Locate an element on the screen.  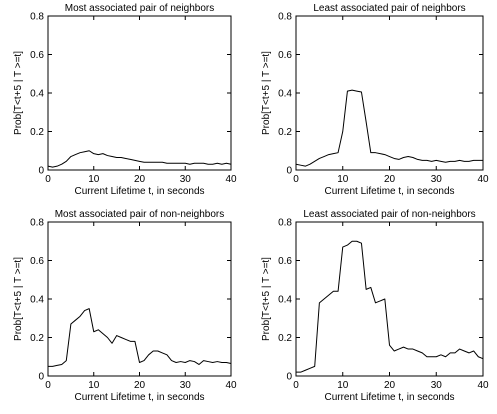
chart-title: Least associated pair of non-neighbors is located at coordinates (389, 214).